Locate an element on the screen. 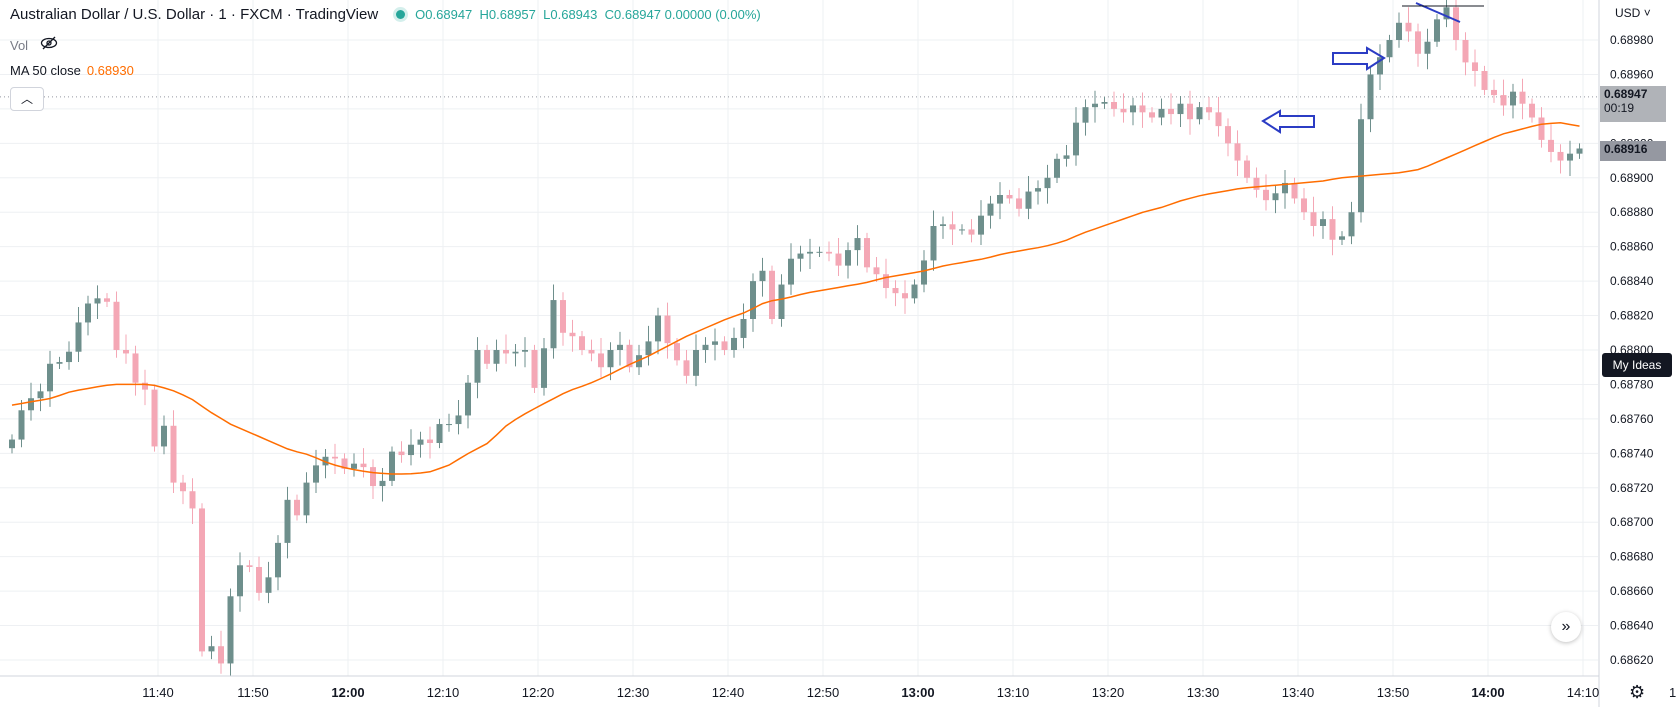 The image size is (1676, 707). price-tick-label: 0.68660 is located at coordinates (1632, 591).